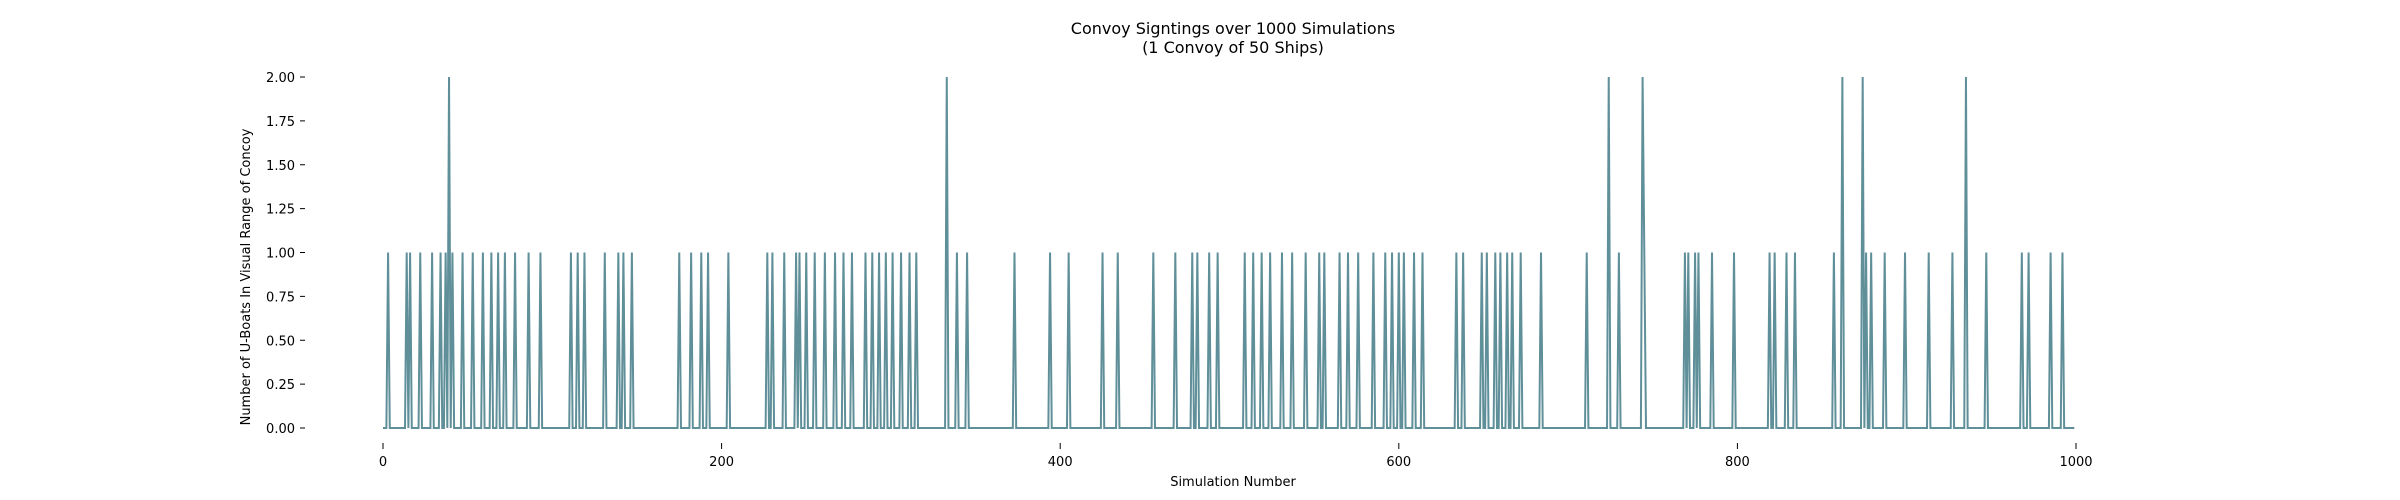 This screenshot has width=2400, height=500. Describe the element at coordinates (280, 78) in the screenshot. I see `y-tick-label: 2.00` at that location.